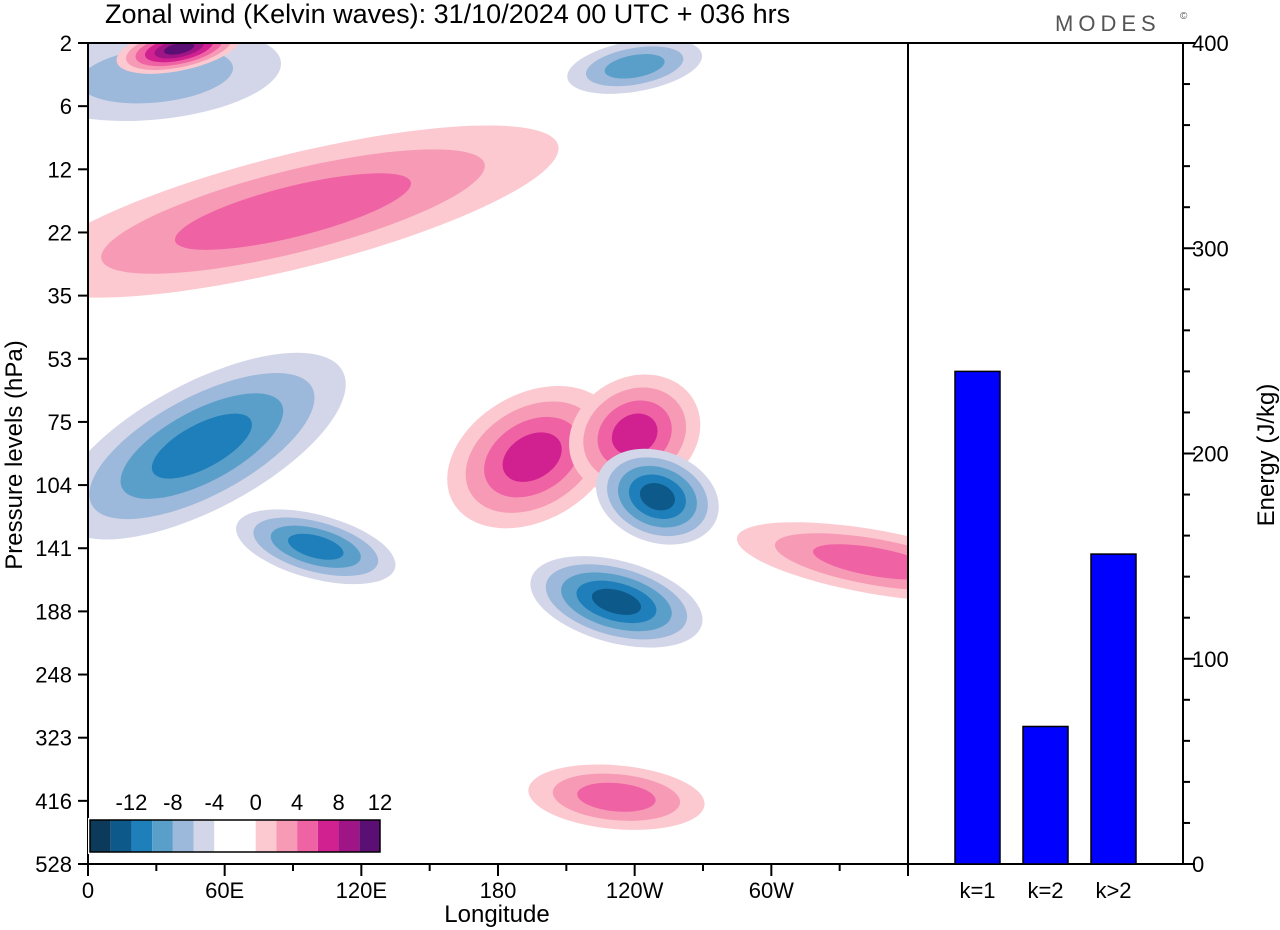 Image resolution: width=1280 pixels, height=930 pixels. I want to click on bar-category-label: k=2, so click(1045, 890).